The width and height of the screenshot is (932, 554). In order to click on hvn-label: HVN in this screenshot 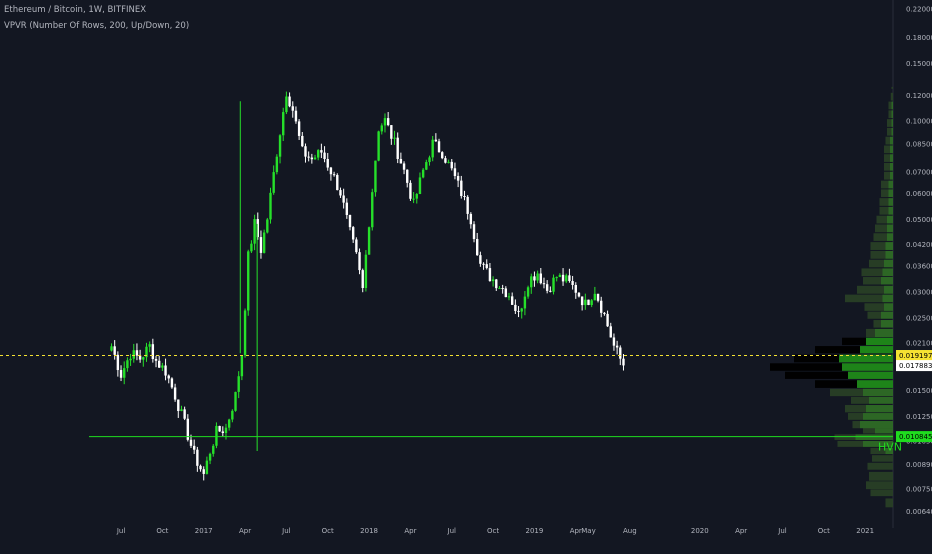, I will do `click(890, 447)`.